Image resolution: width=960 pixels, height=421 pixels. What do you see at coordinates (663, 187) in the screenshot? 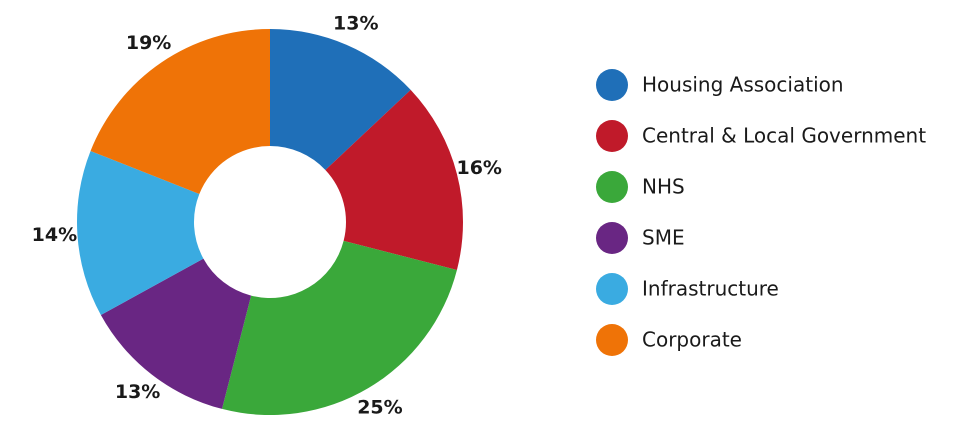
I see `legend-label: NHS` at bounding box center [663, 187].